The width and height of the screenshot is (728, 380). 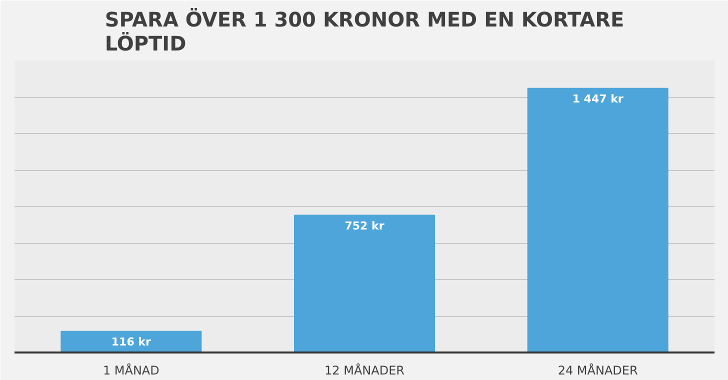 I want to click on x-tick-label: 24 MÅNADER, so click(x=598, y=370).